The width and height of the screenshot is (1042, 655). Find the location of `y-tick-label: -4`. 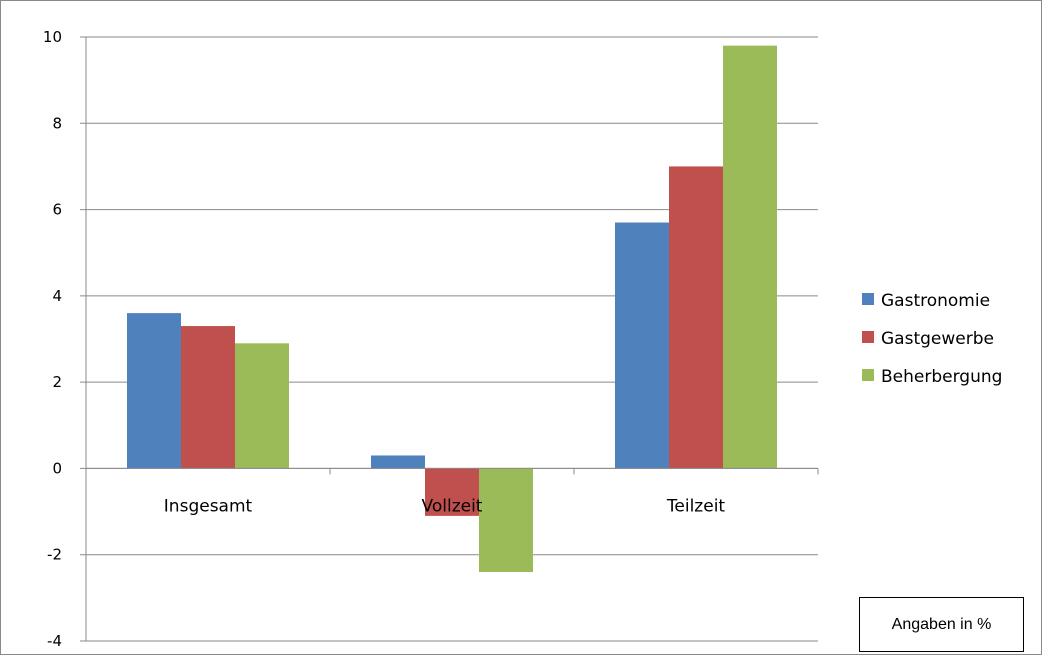

y-tick-label: -4 is located at coordinates (54, 641).